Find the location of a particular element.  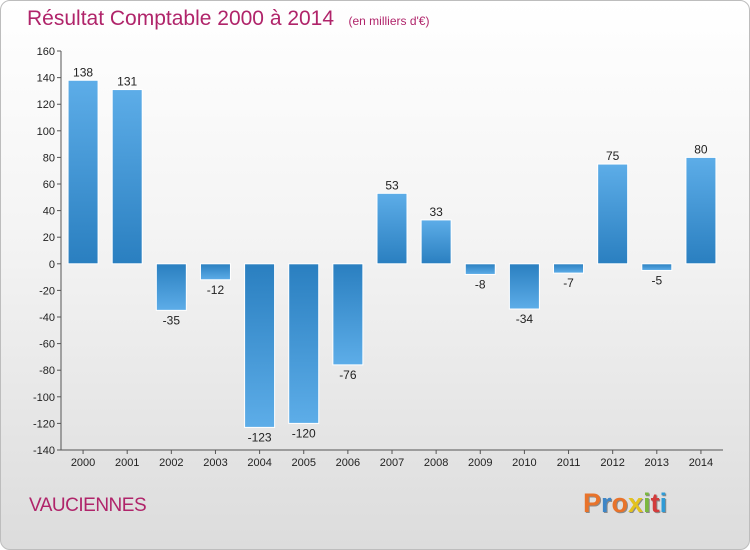

bar-value-label: -34 is located at coordinates (525, 319).